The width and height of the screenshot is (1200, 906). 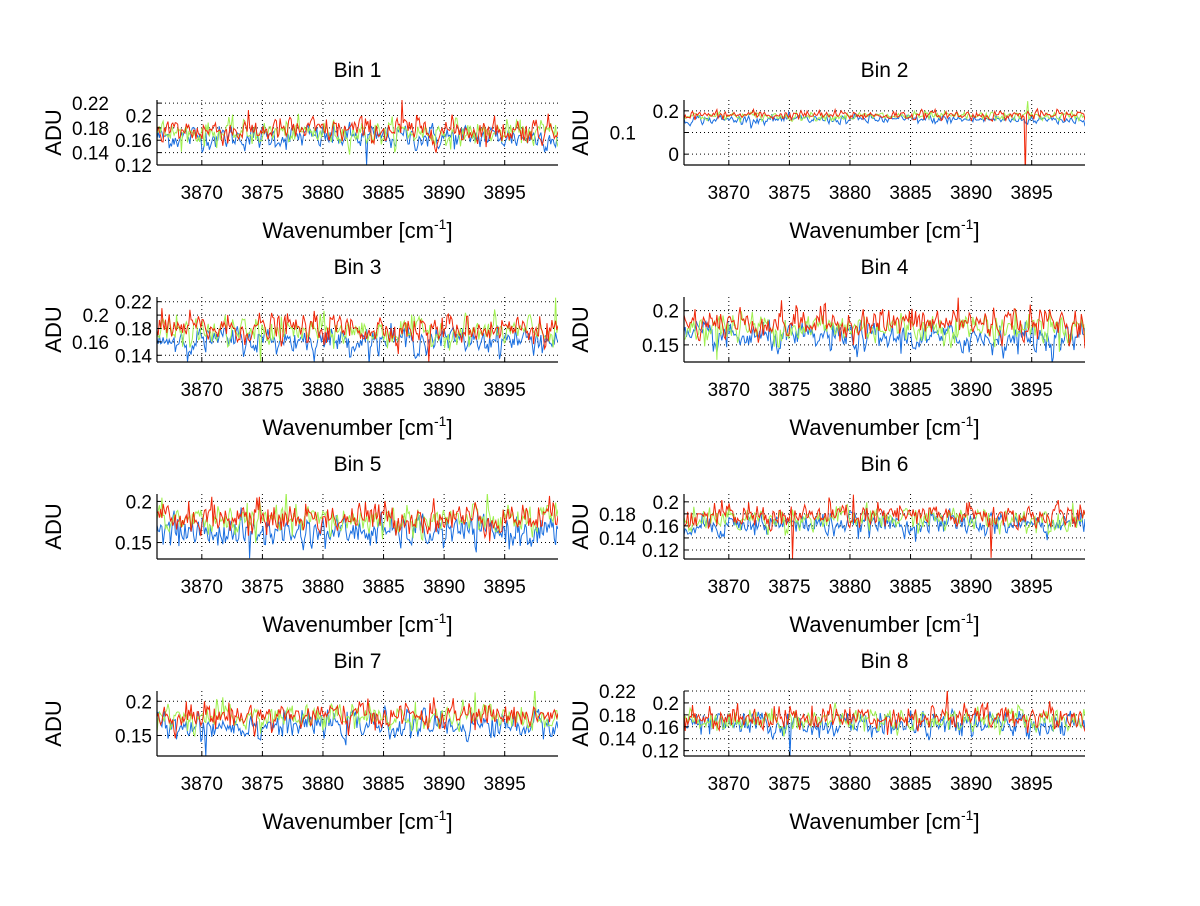 I want to click on series-line-green, so click(x=884, y=334).